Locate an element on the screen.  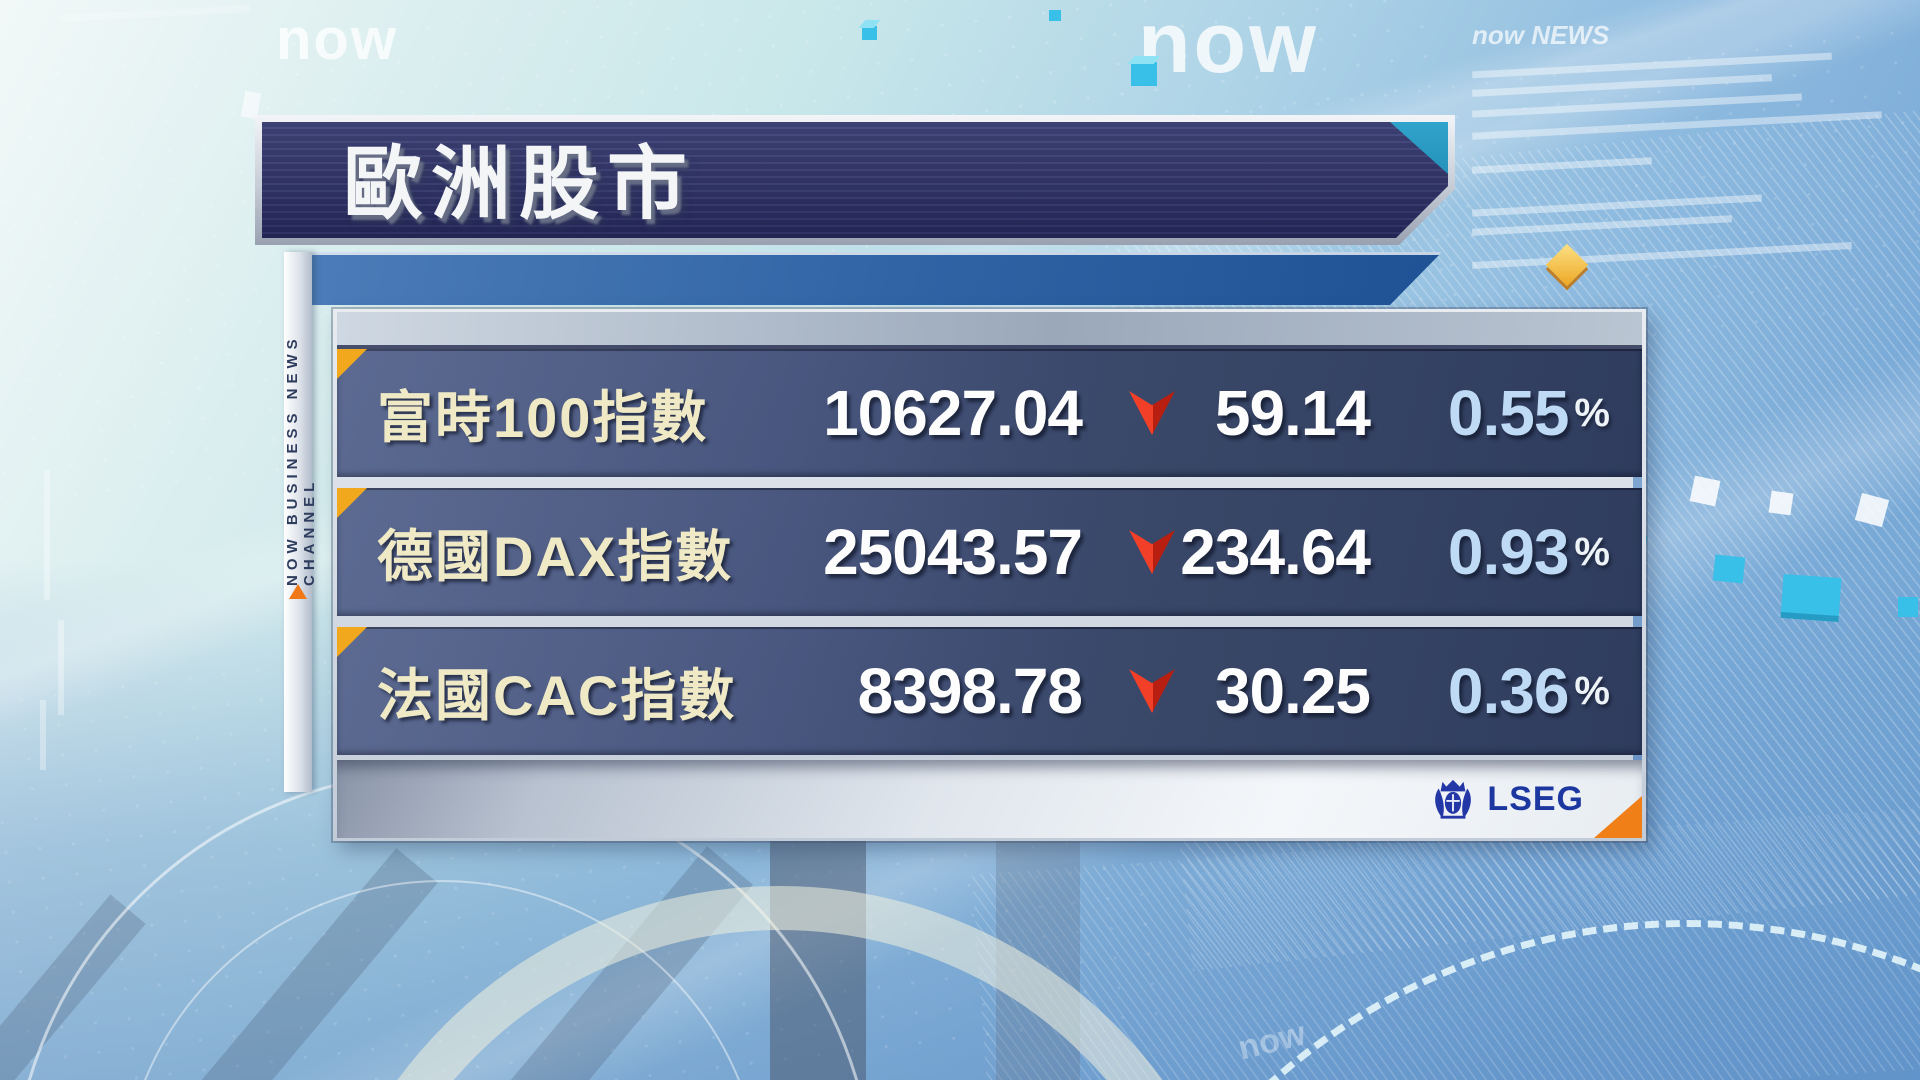
index-value: 25043.57 is located at coordinates (953, 552).